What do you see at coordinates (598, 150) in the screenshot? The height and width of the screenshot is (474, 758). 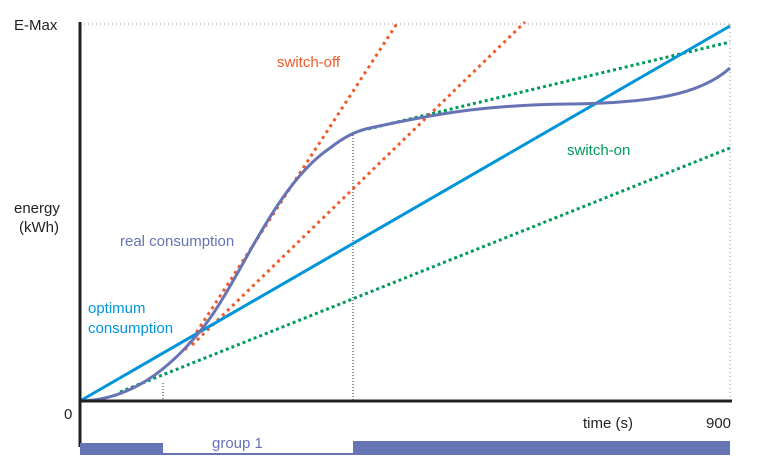 I see `switch-on-label: switch-on` at bounding box center [598, 150].